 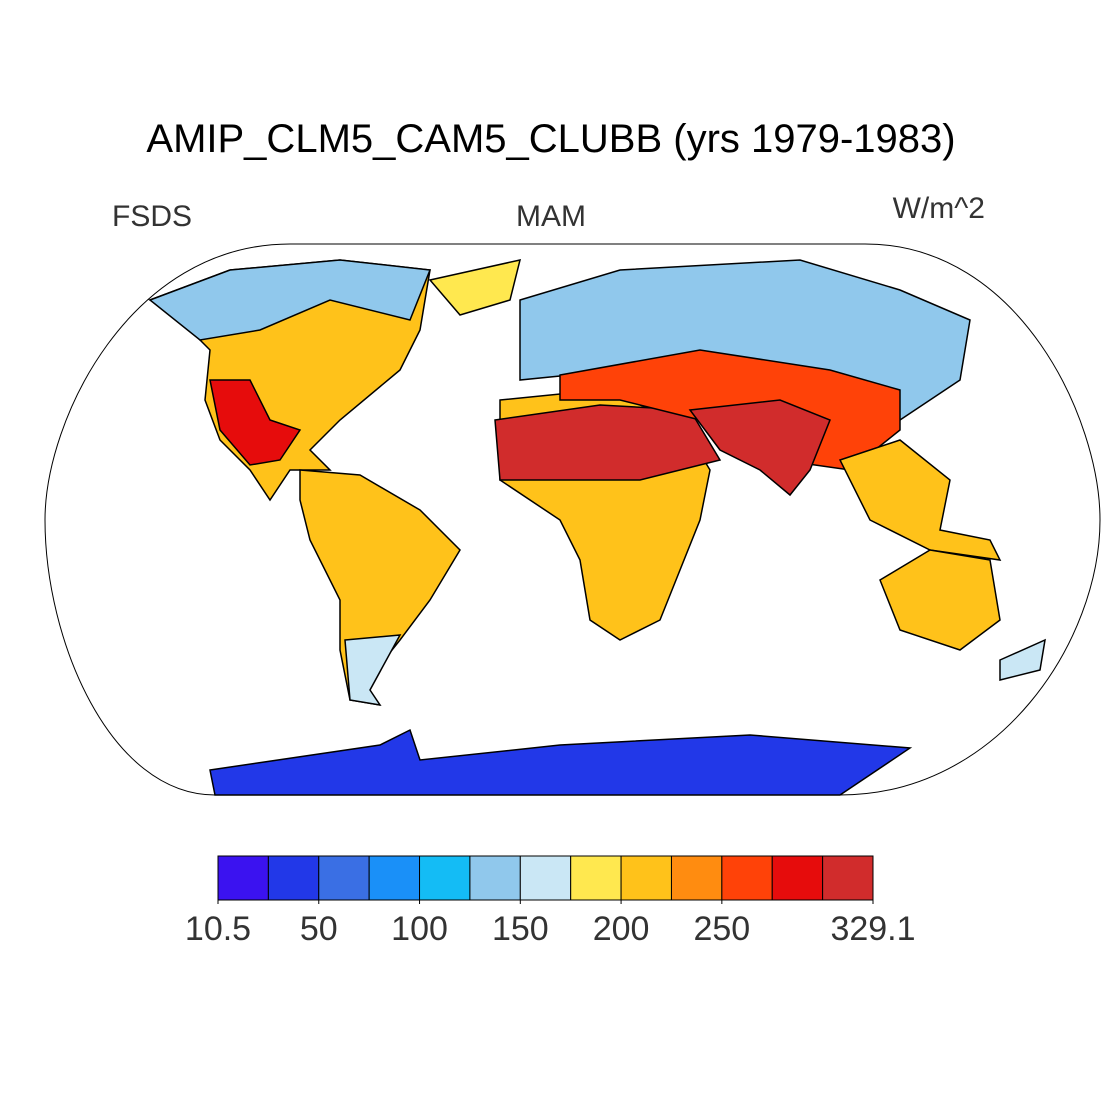 I want to click on colorbar-tick-label: 329.1, so click(x=872, y=929).